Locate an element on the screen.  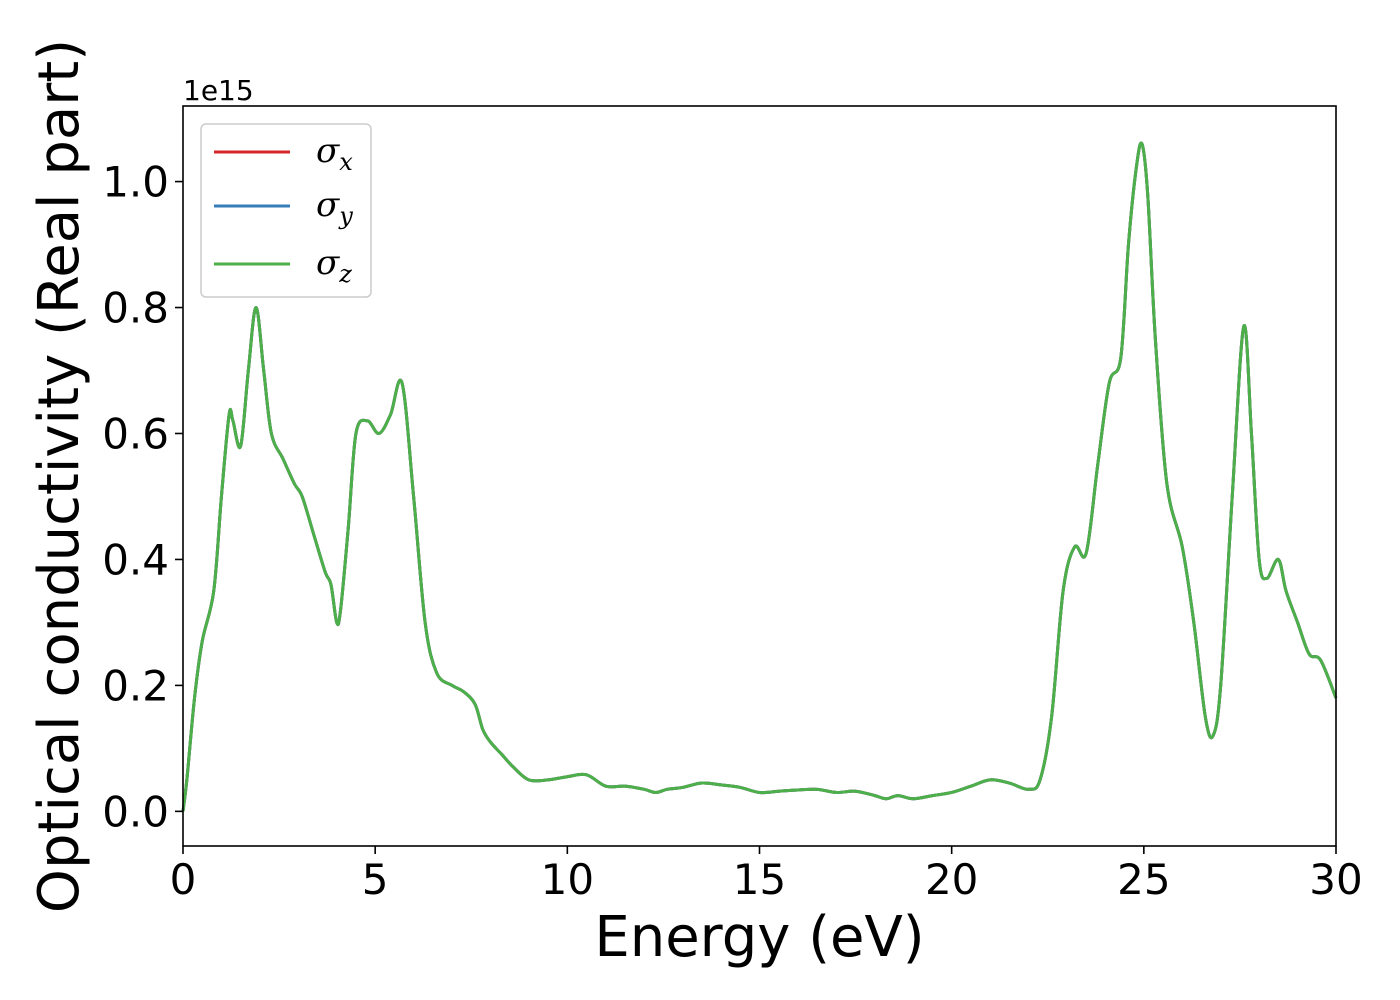
x-tick-label: 5 is located at coordinates (375, 879).